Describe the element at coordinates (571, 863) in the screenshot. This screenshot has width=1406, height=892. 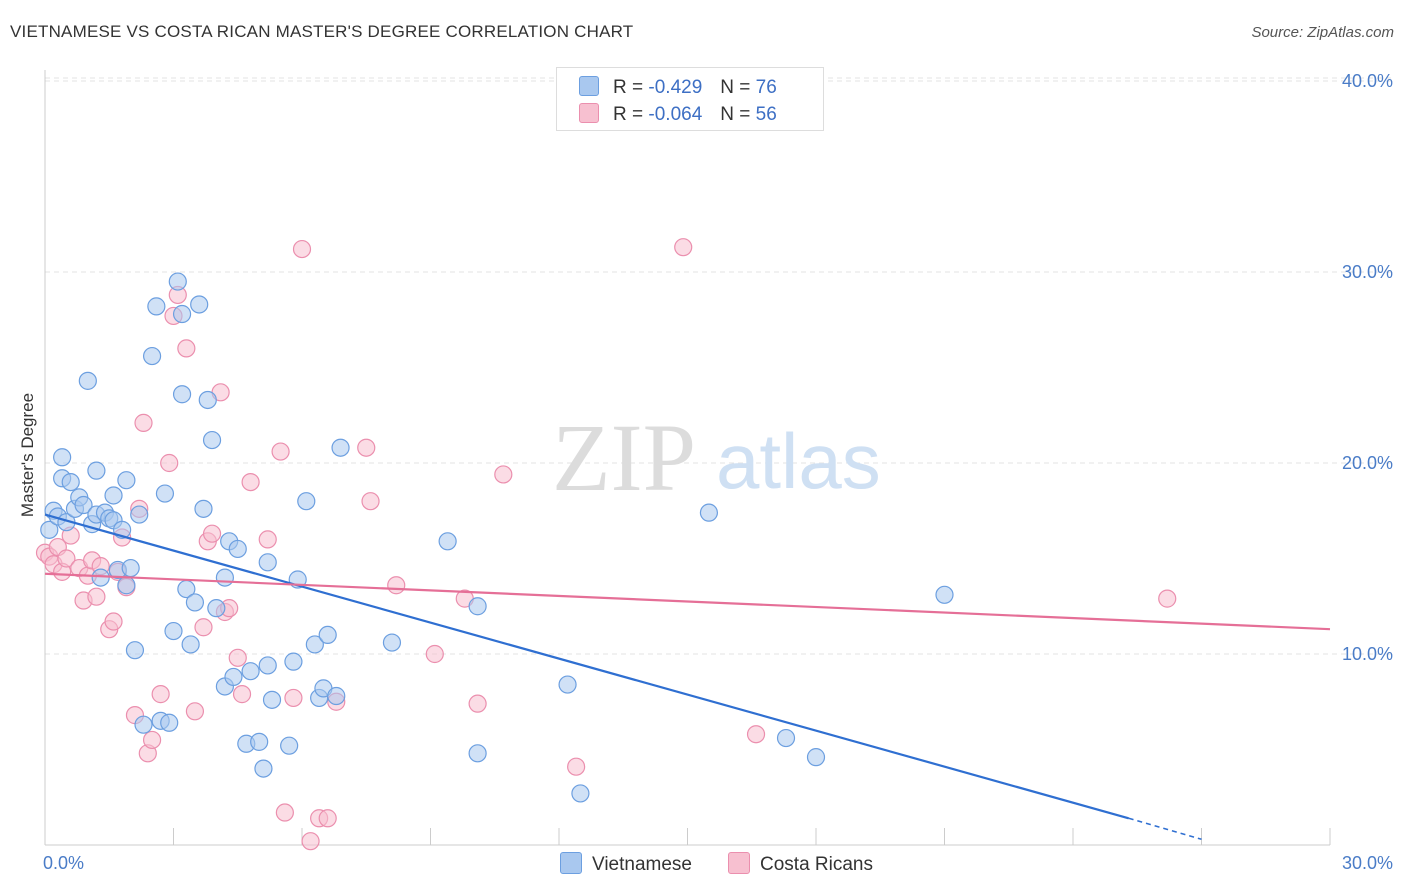
I see `bottom-legend-swatch-vietnamese` at that location.